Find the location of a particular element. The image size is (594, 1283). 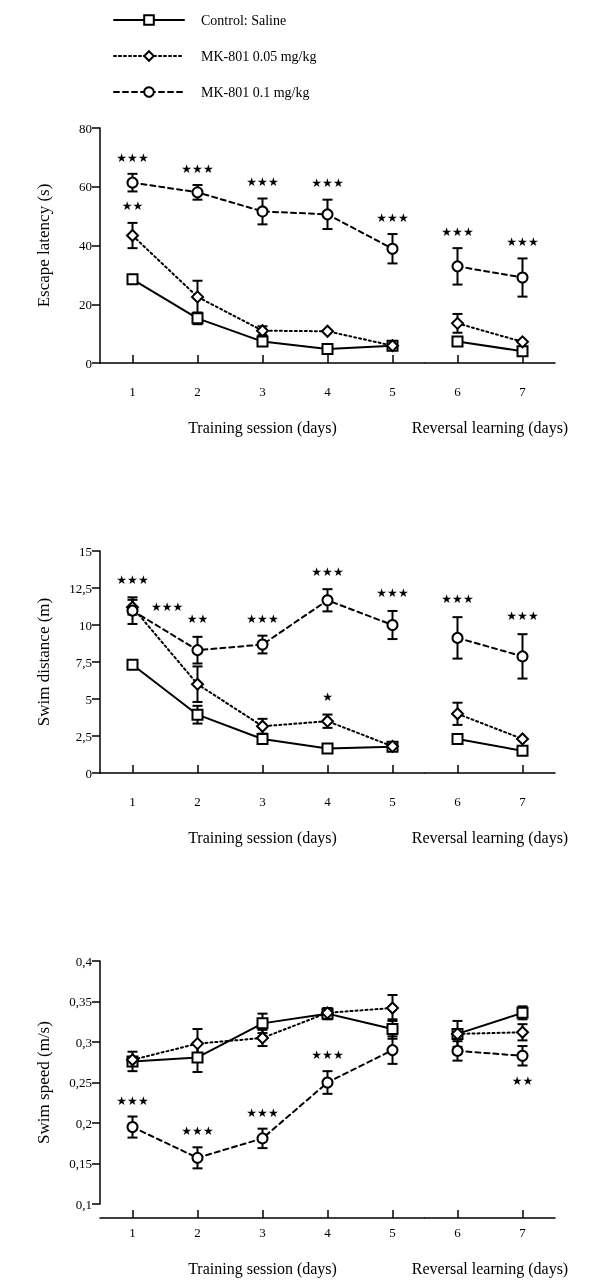

y-tick-label: 2,5 is located at coordinates (83, 736).